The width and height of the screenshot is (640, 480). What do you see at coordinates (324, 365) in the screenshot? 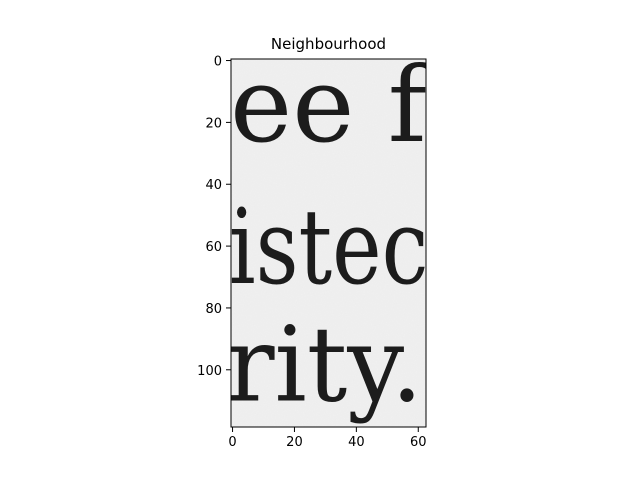
I see `image-text-line: rity.` at bounding box center [324, 365].